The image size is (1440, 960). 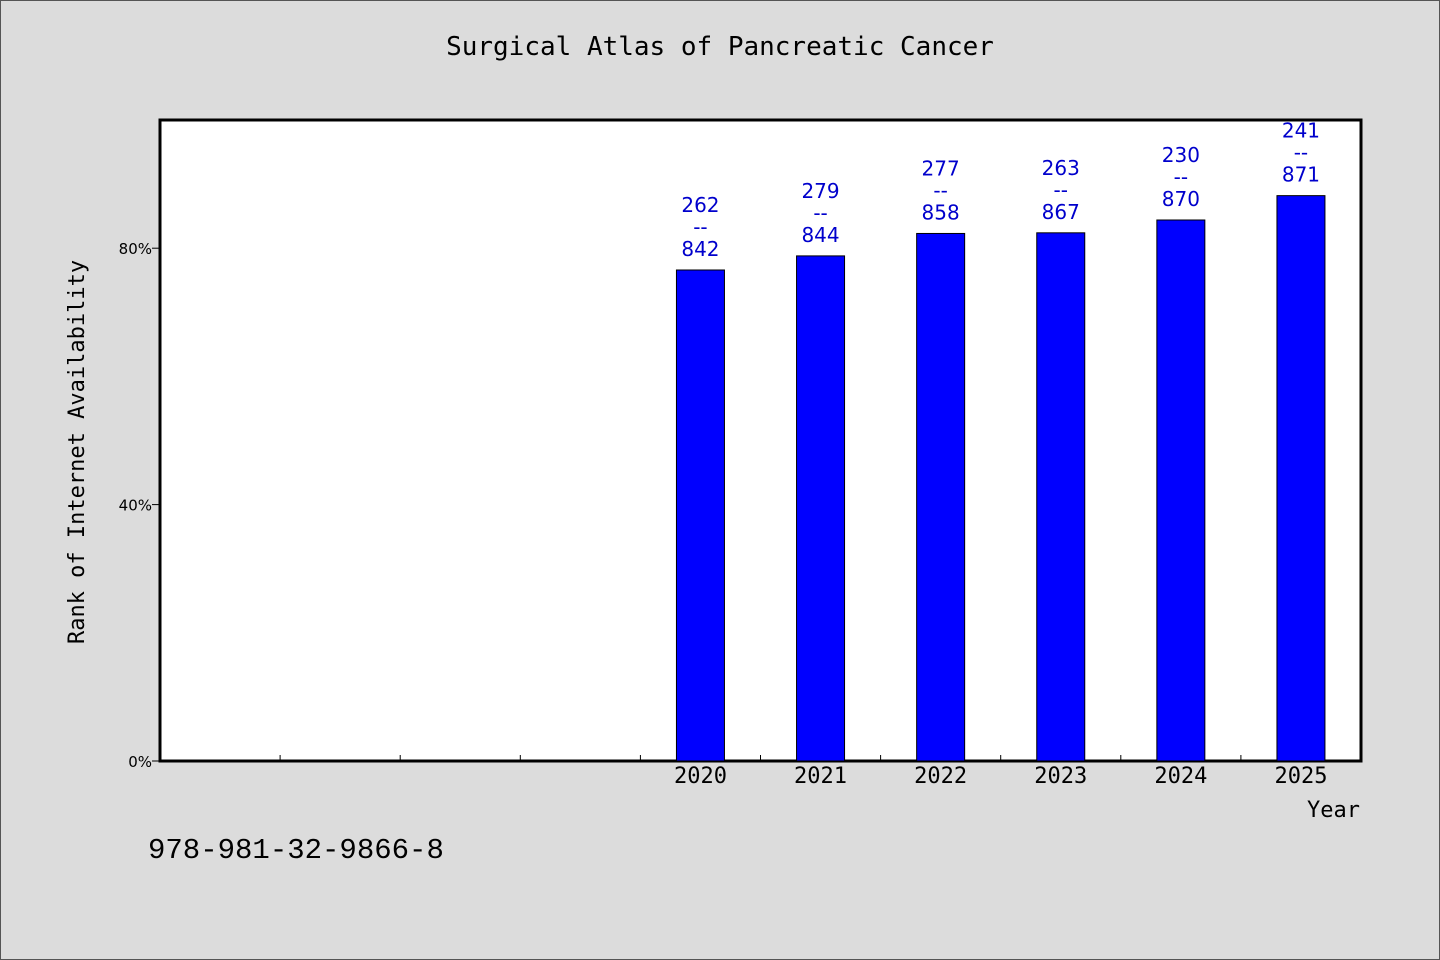 What do you see at coordinates (1333, 810) in the screenshot?
I see `x-axis-title: Year` at bounding box center [1333, 810].